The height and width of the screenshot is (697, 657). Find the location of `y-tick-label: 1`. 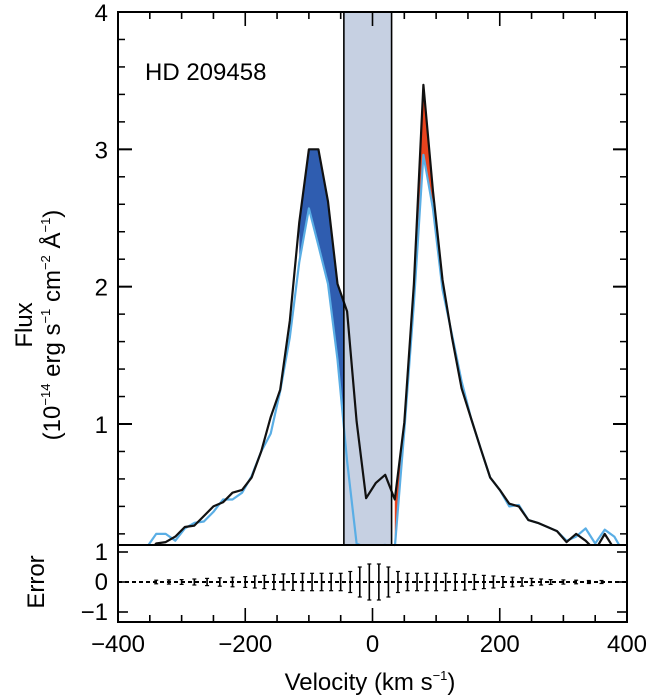

y-tick-label: 1 is located at coordinates (101, 425).